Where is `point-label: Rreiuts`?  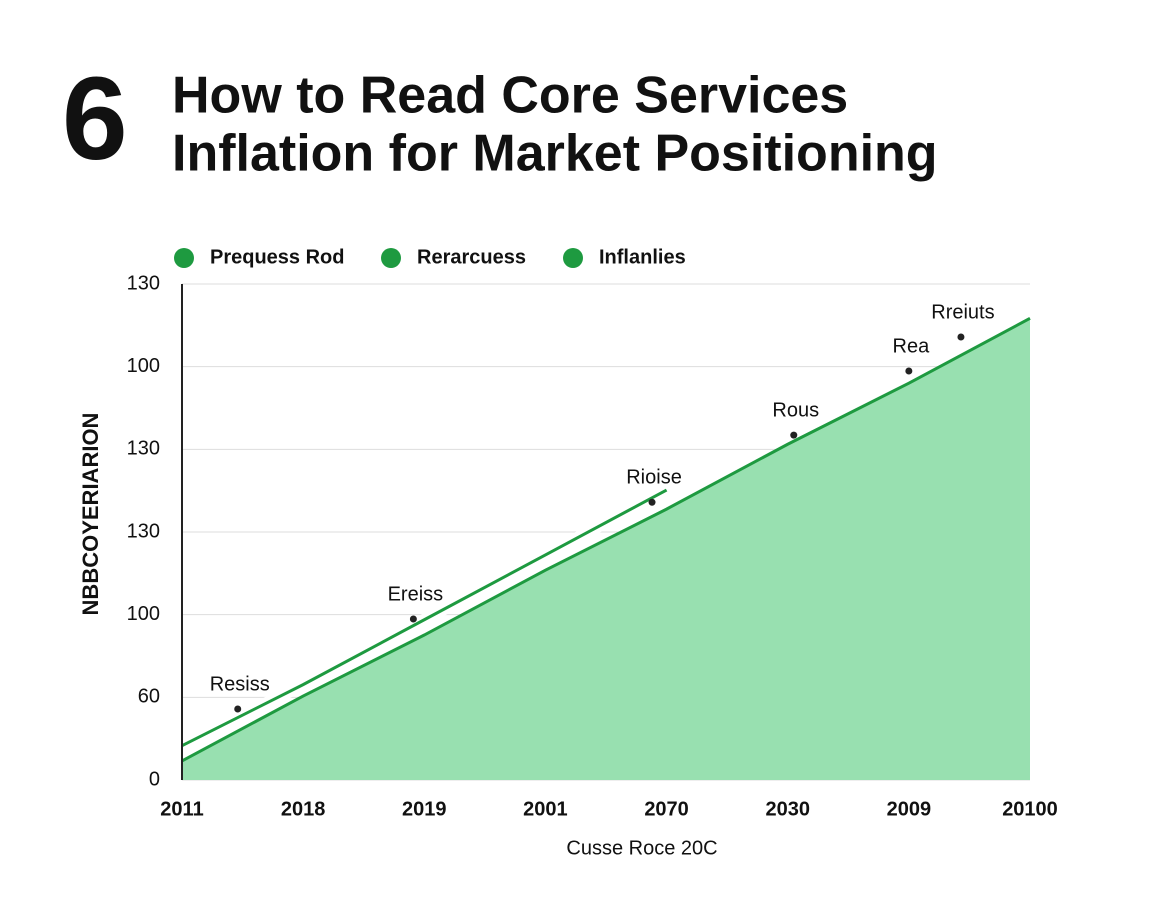 point-label: Rreiuts is located at coordinates (962, 312).